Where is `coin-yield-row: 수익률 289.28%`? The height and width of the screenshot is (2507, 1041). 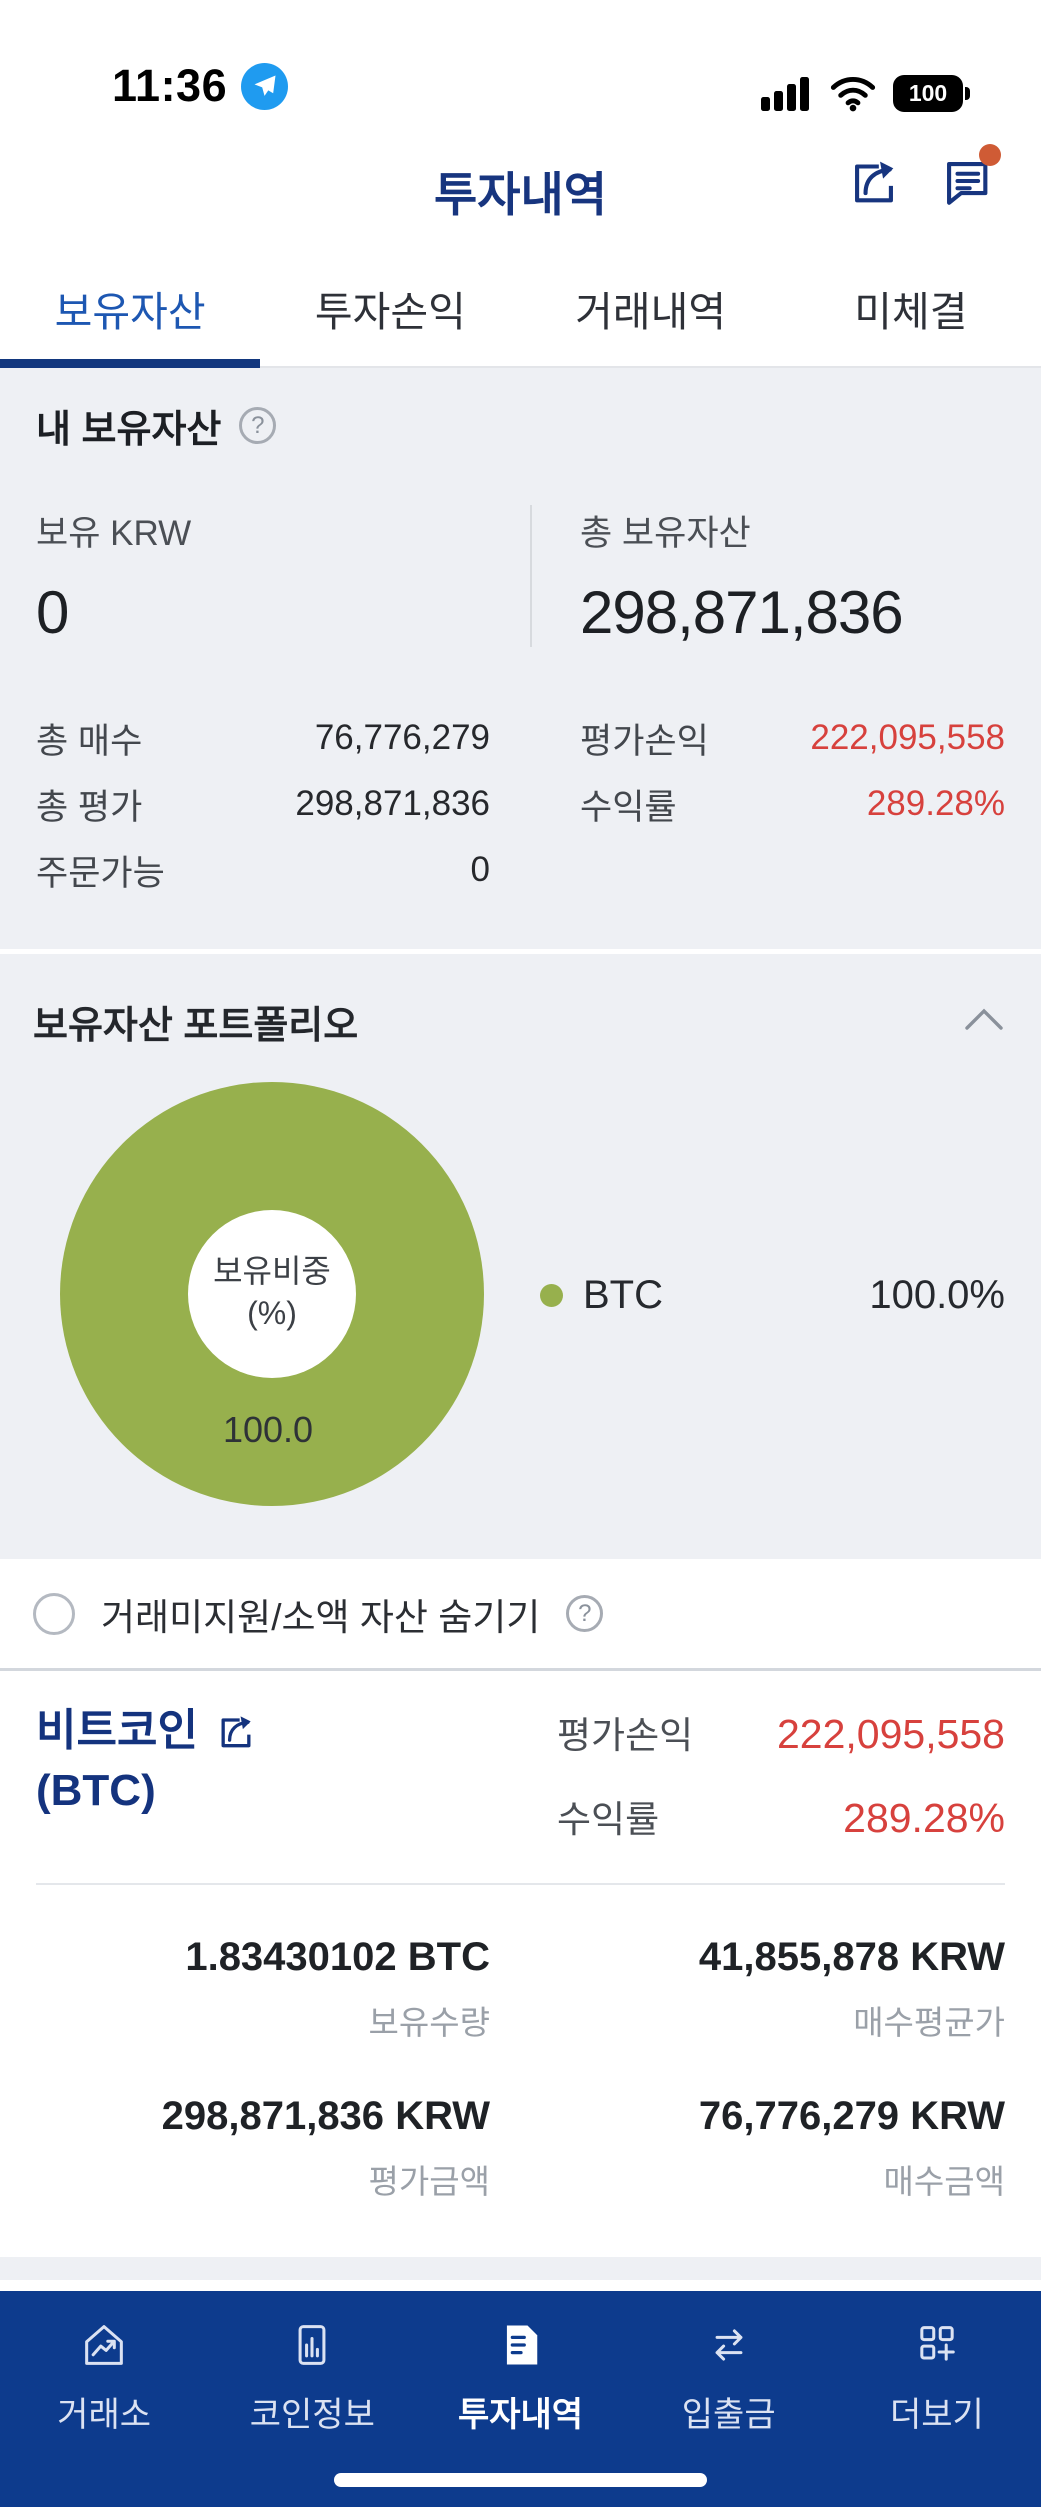
coin-yield-row: 수익률 289.28% is located at coordinates (781, 1818).